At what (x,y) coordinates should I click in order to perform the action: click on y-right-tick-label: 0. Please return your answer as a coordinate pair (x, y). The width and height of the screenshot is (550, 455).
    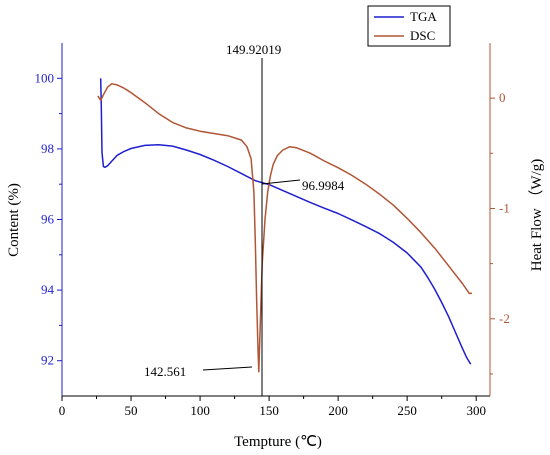
    Looking at the image, I should click on (502, 97).